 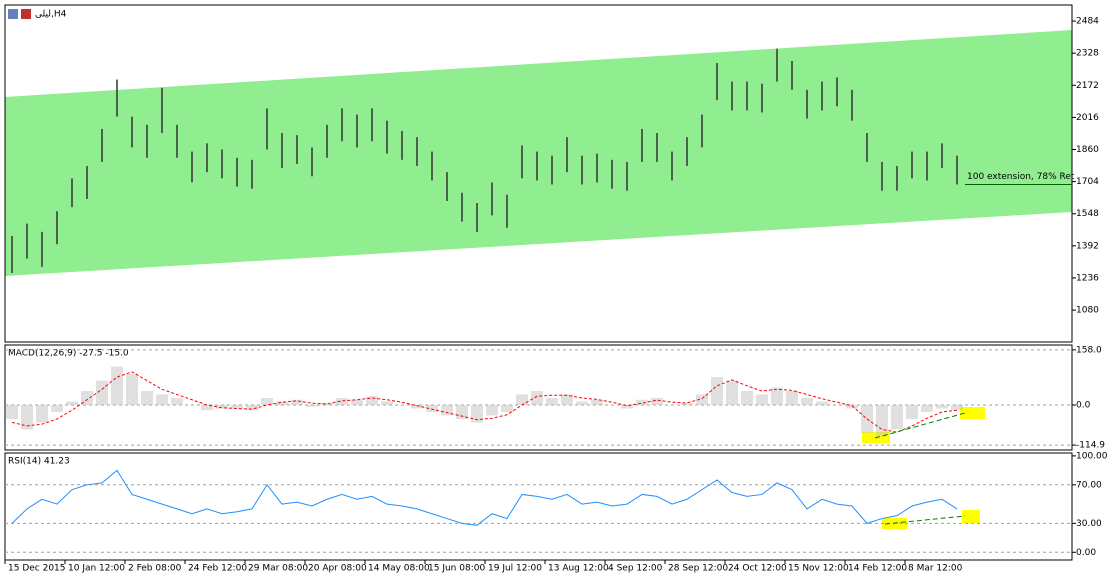 I want to click on rsi-line, so click(x=484, y=497).